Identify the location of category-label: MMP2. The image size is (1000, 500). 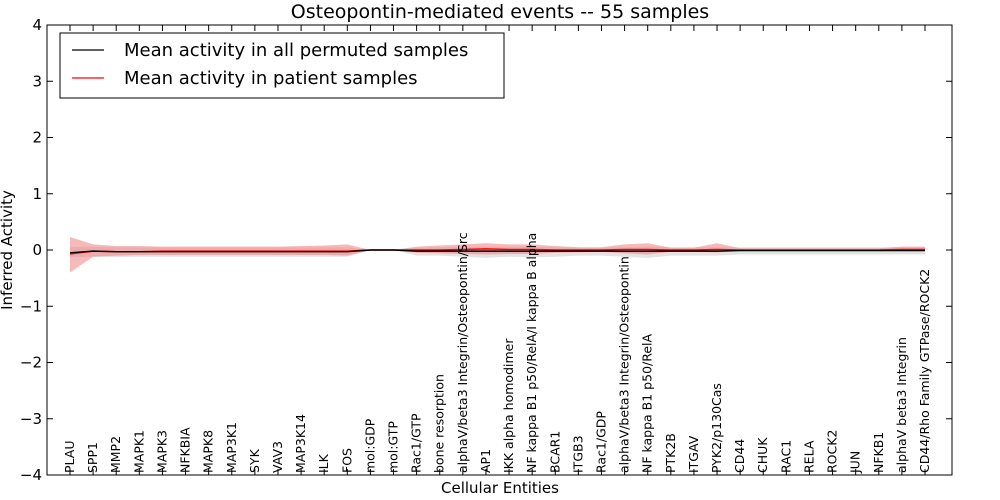
(115, 454).